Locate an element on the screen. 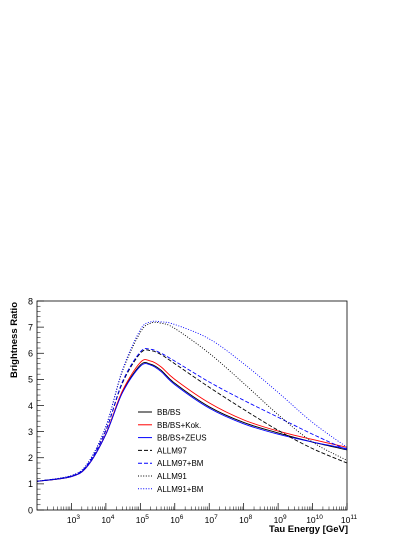  y-tick-label: 7 is located at coordinates (30, 327).